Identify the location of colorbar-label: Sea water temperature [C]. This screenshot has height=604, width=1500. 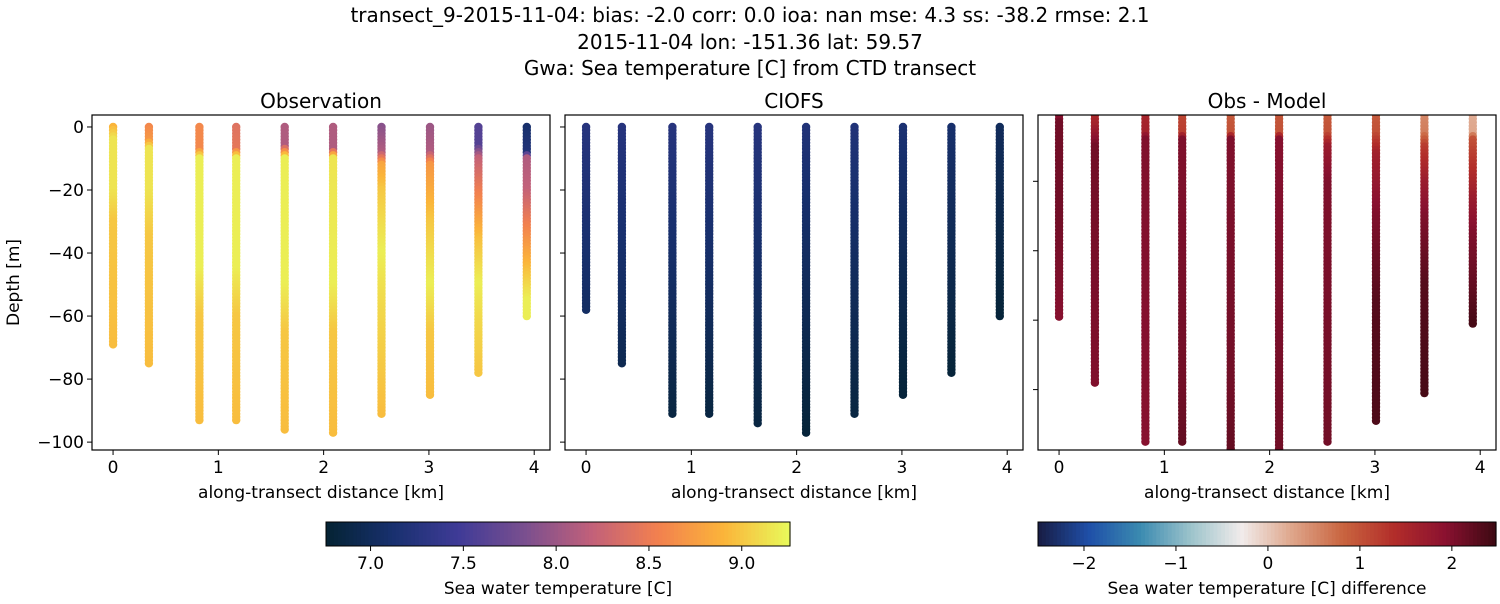
(558, 589).